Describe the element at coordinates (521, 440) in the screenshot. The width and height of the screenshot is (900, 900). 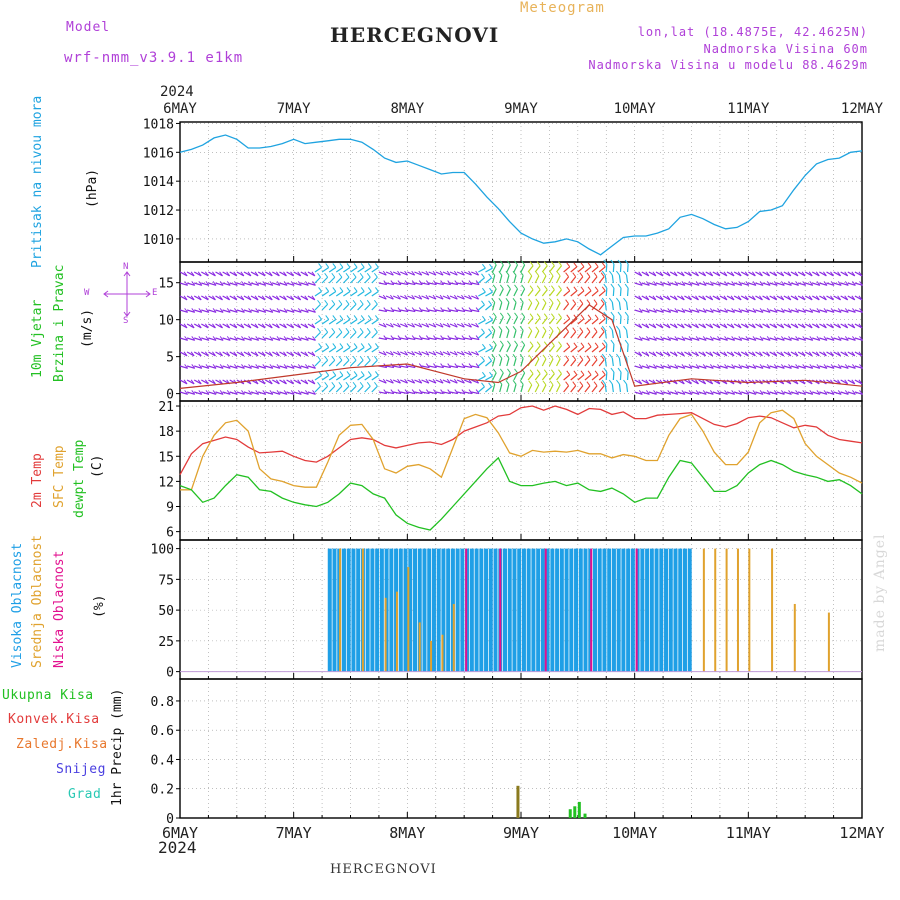
I see `t2m-line` at that location.